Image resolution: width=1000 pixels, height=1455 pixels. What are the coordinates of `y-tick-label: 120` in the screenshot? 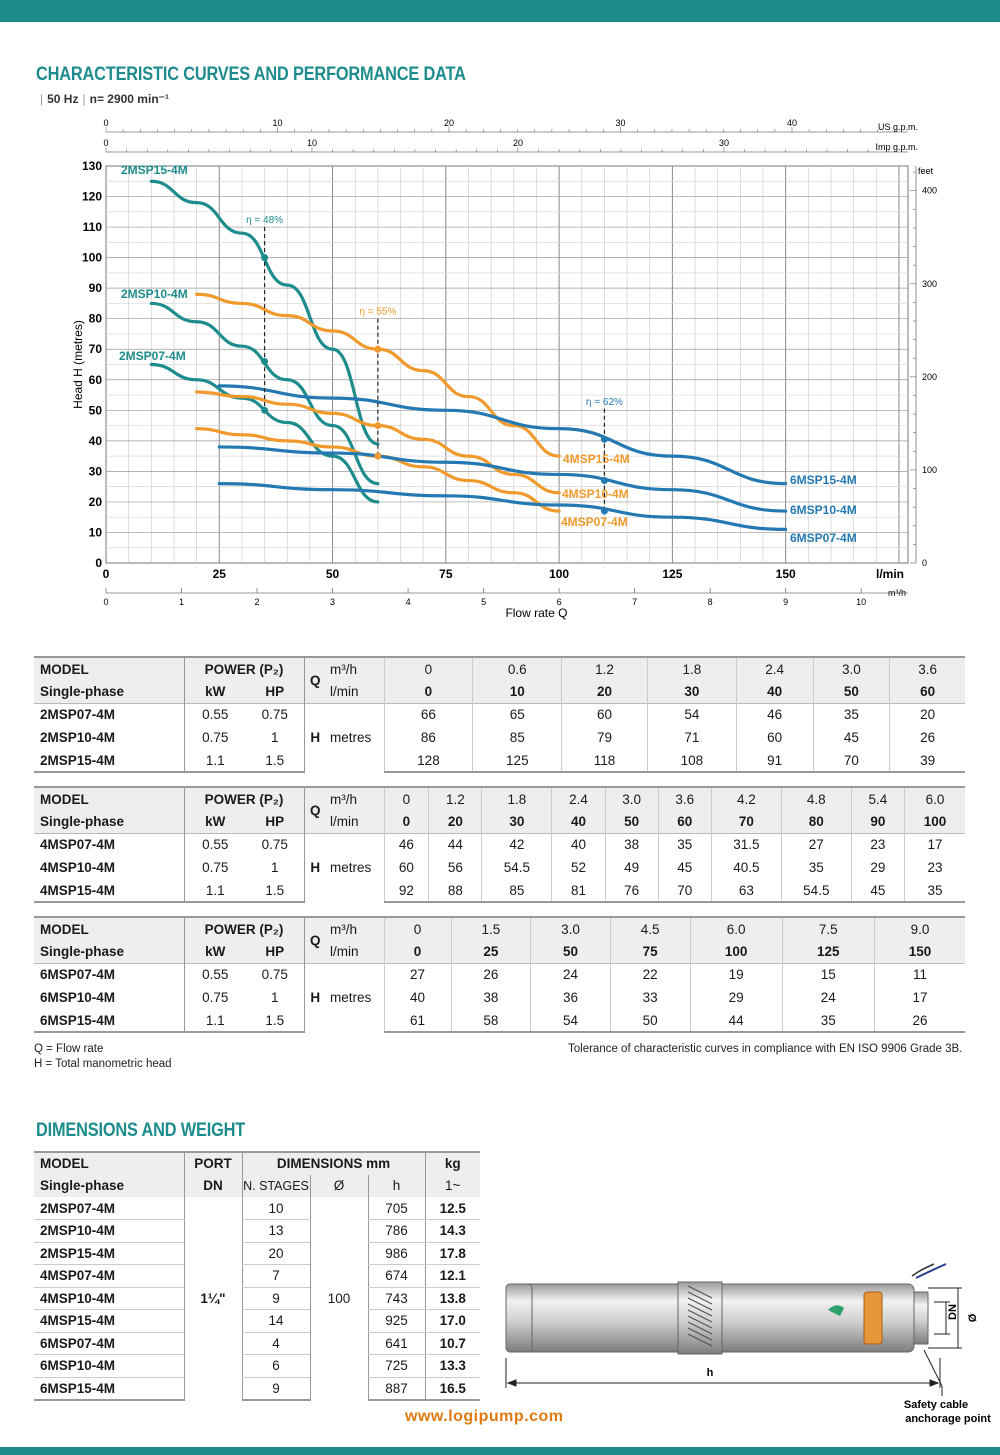 It's located at (92, 197).